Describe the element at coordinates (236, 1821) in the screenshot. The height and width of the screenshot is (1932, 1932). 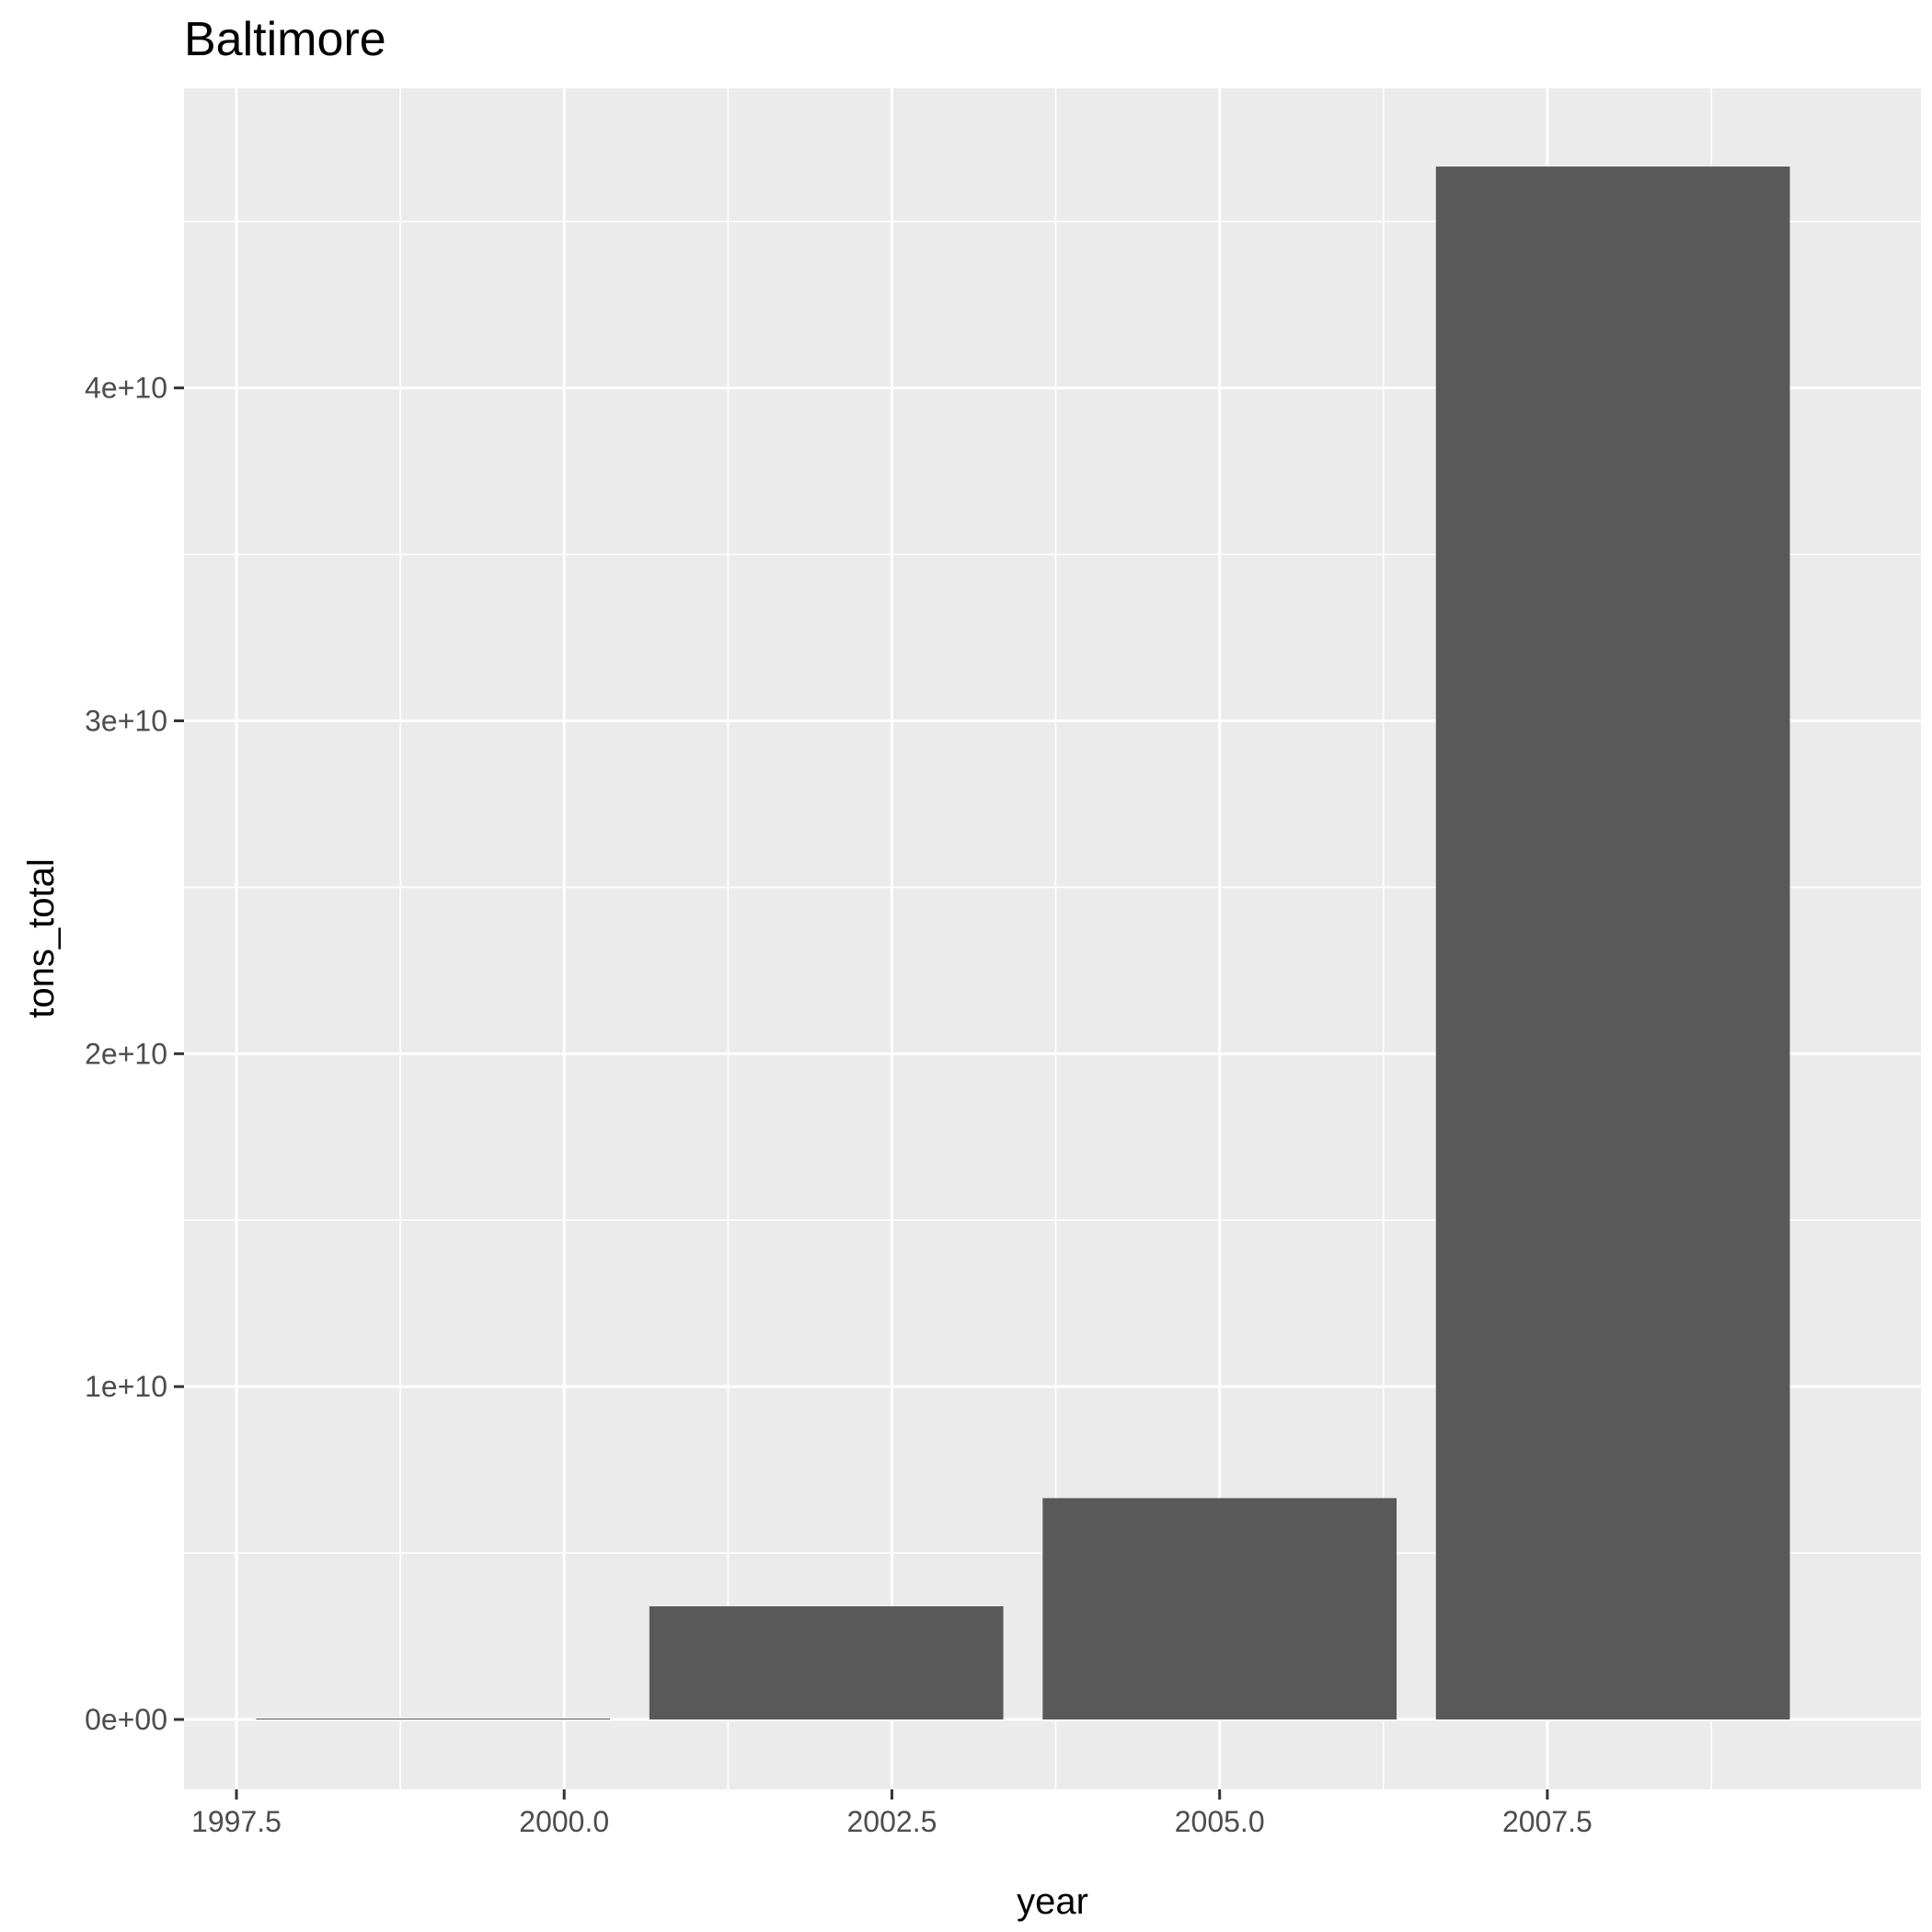
I see `x-tick-label: 1997.5` at that location.